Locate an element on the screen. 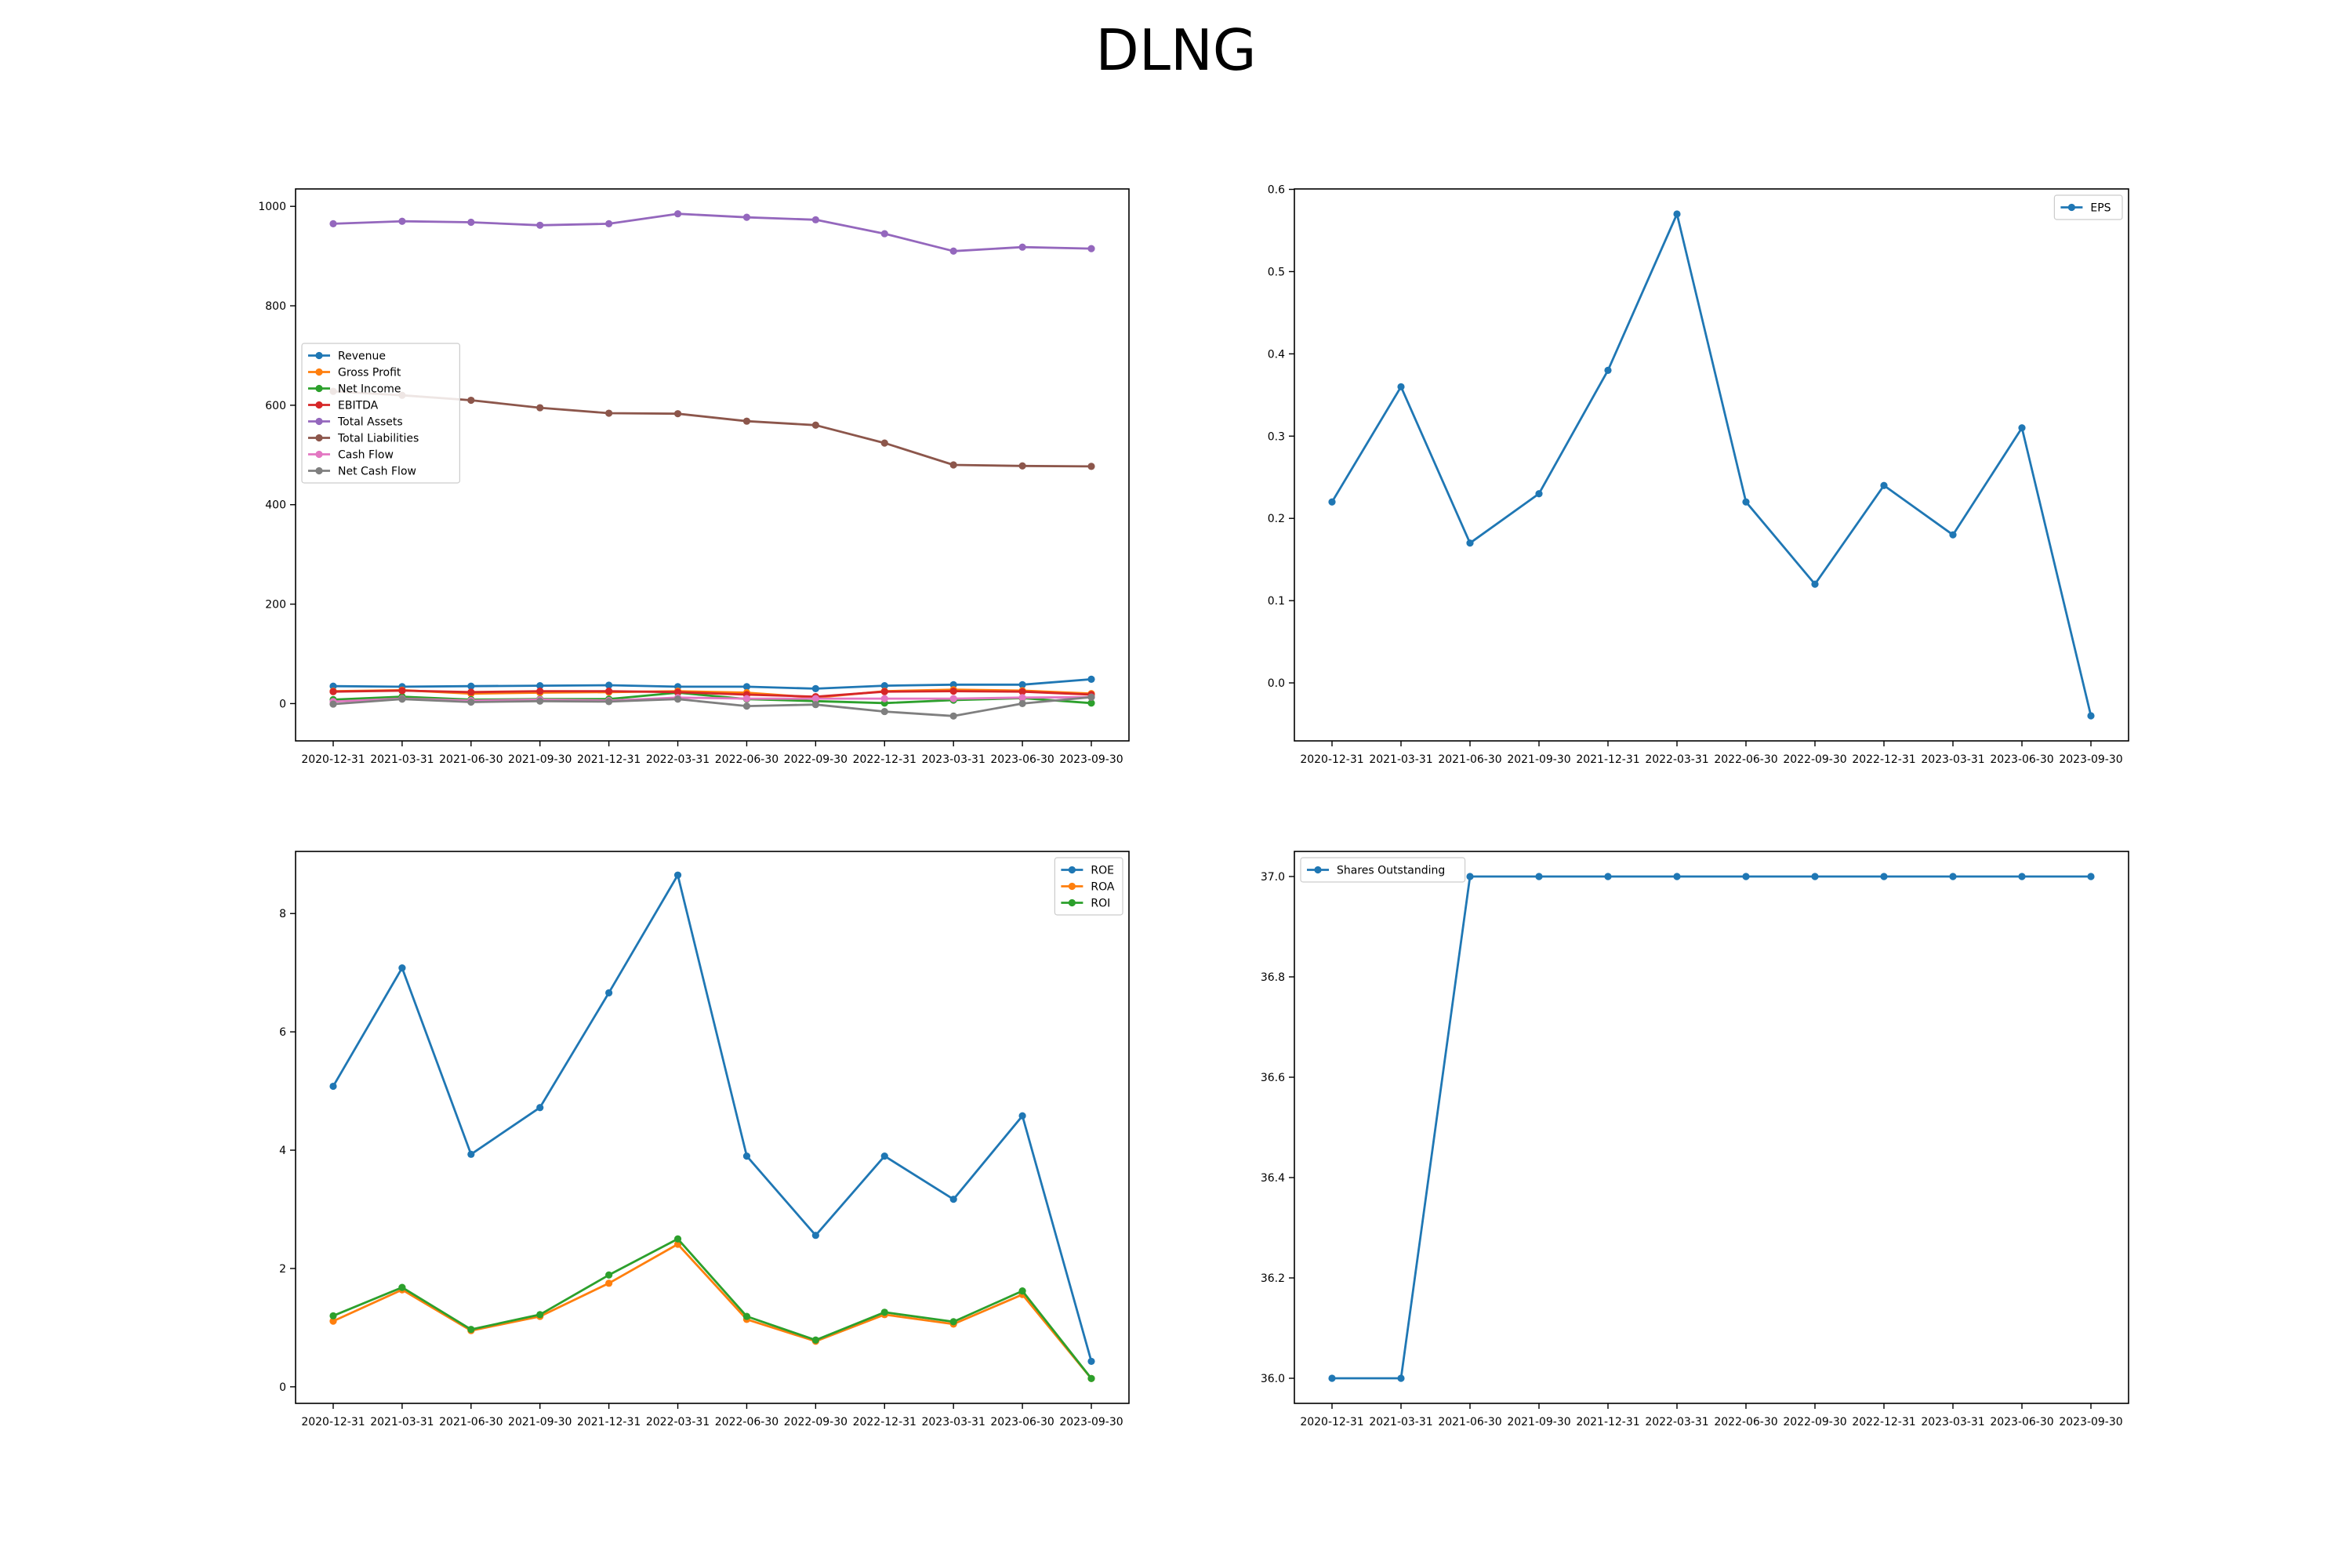 This screenshot has height=1568, width=2352. y-tick-label: 0.2 is located at coordinates (1276, 519).